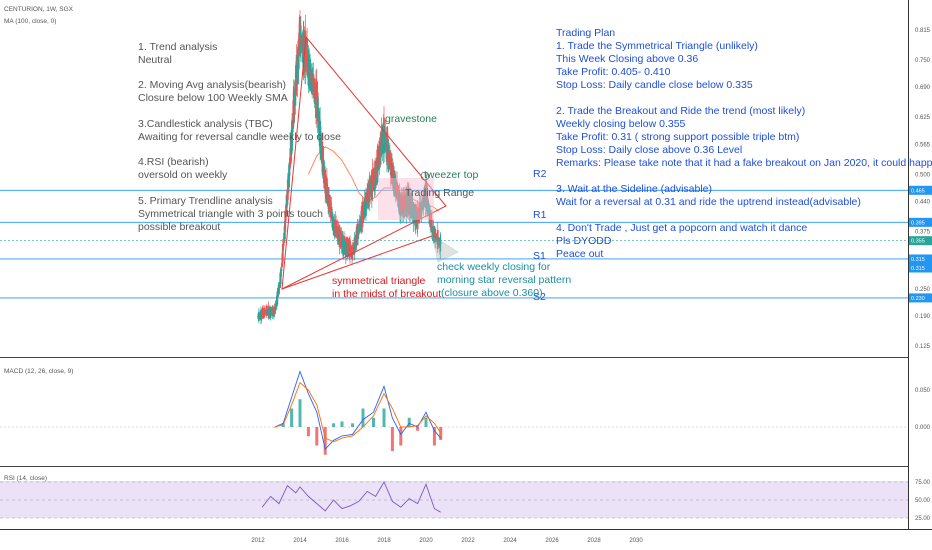 The image size is (932, 550). I want to click on rsi-line, so click(351, 497).